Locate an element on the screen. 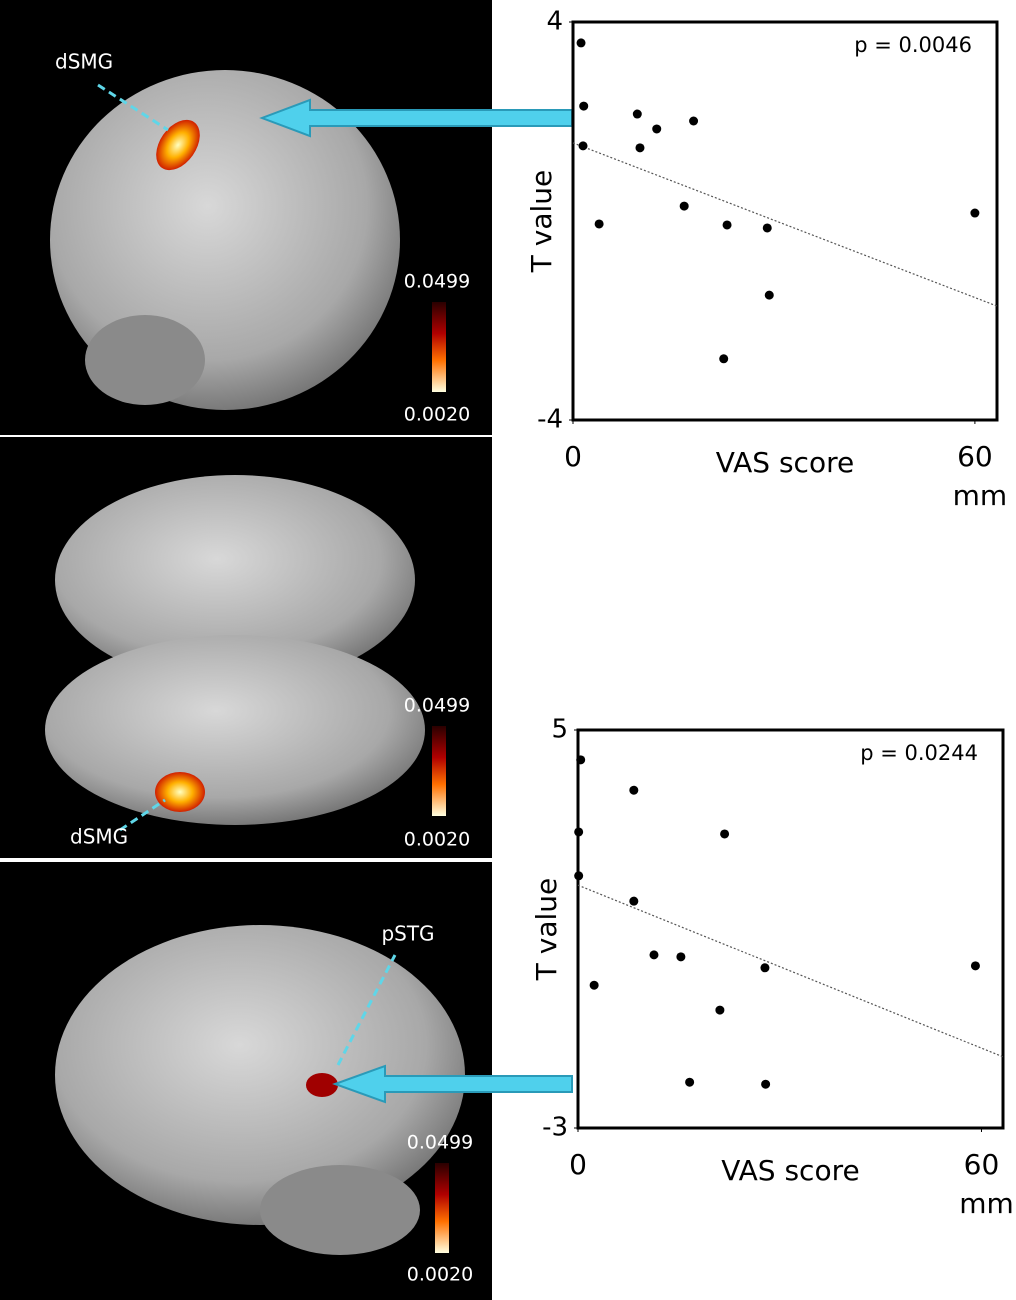 The image size is (1016, 1300). y-tick-label: -4 is located at coordinates (550, 420).